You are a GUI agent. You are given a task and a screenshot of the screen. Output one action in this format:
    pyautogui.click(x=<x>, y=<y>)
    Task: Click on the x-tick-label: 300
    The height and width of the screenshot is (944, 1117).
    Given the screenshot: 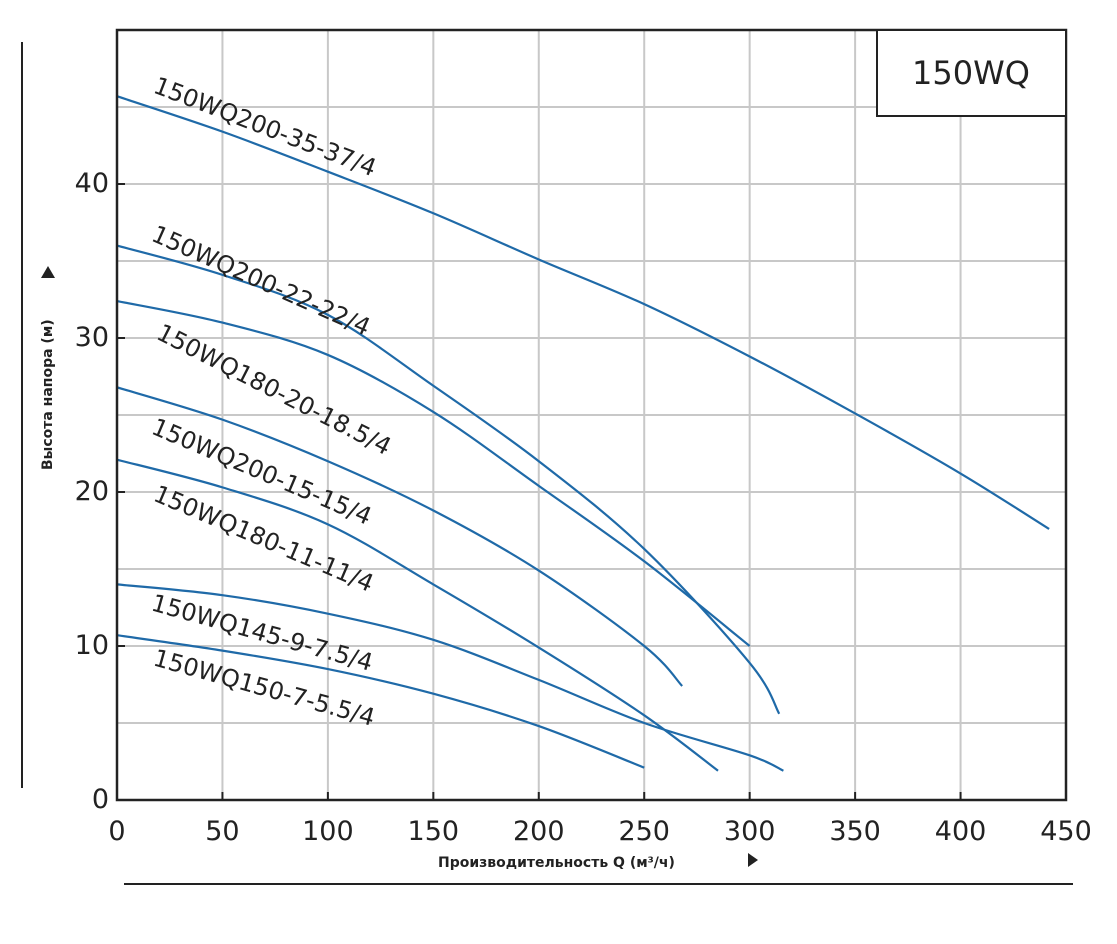 What is the action you would take?
    pyautogui.click(x=750, y=831)
    